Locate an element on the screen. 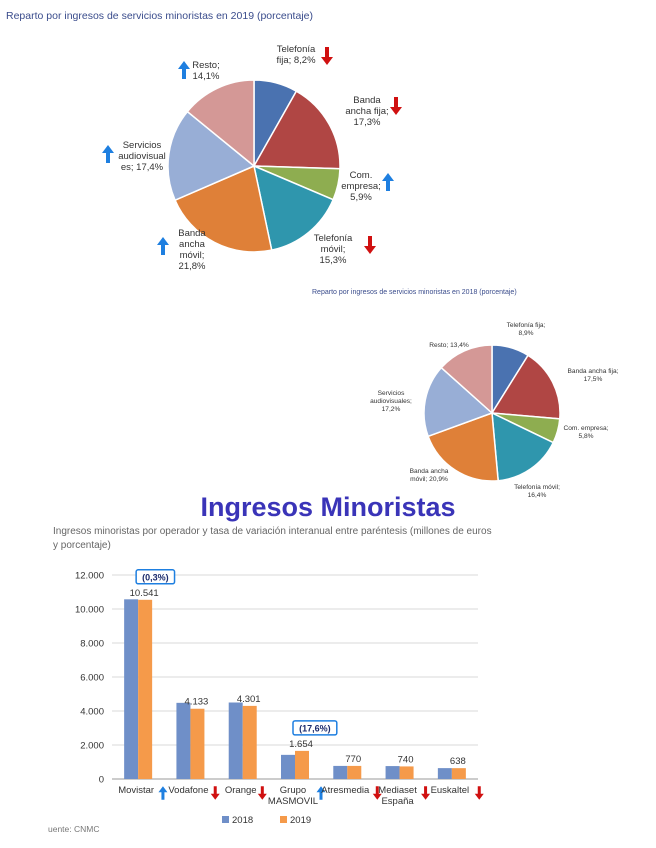  pie-slice-label: Com. empresa; 5,9% is located at coordinates (361, 186).